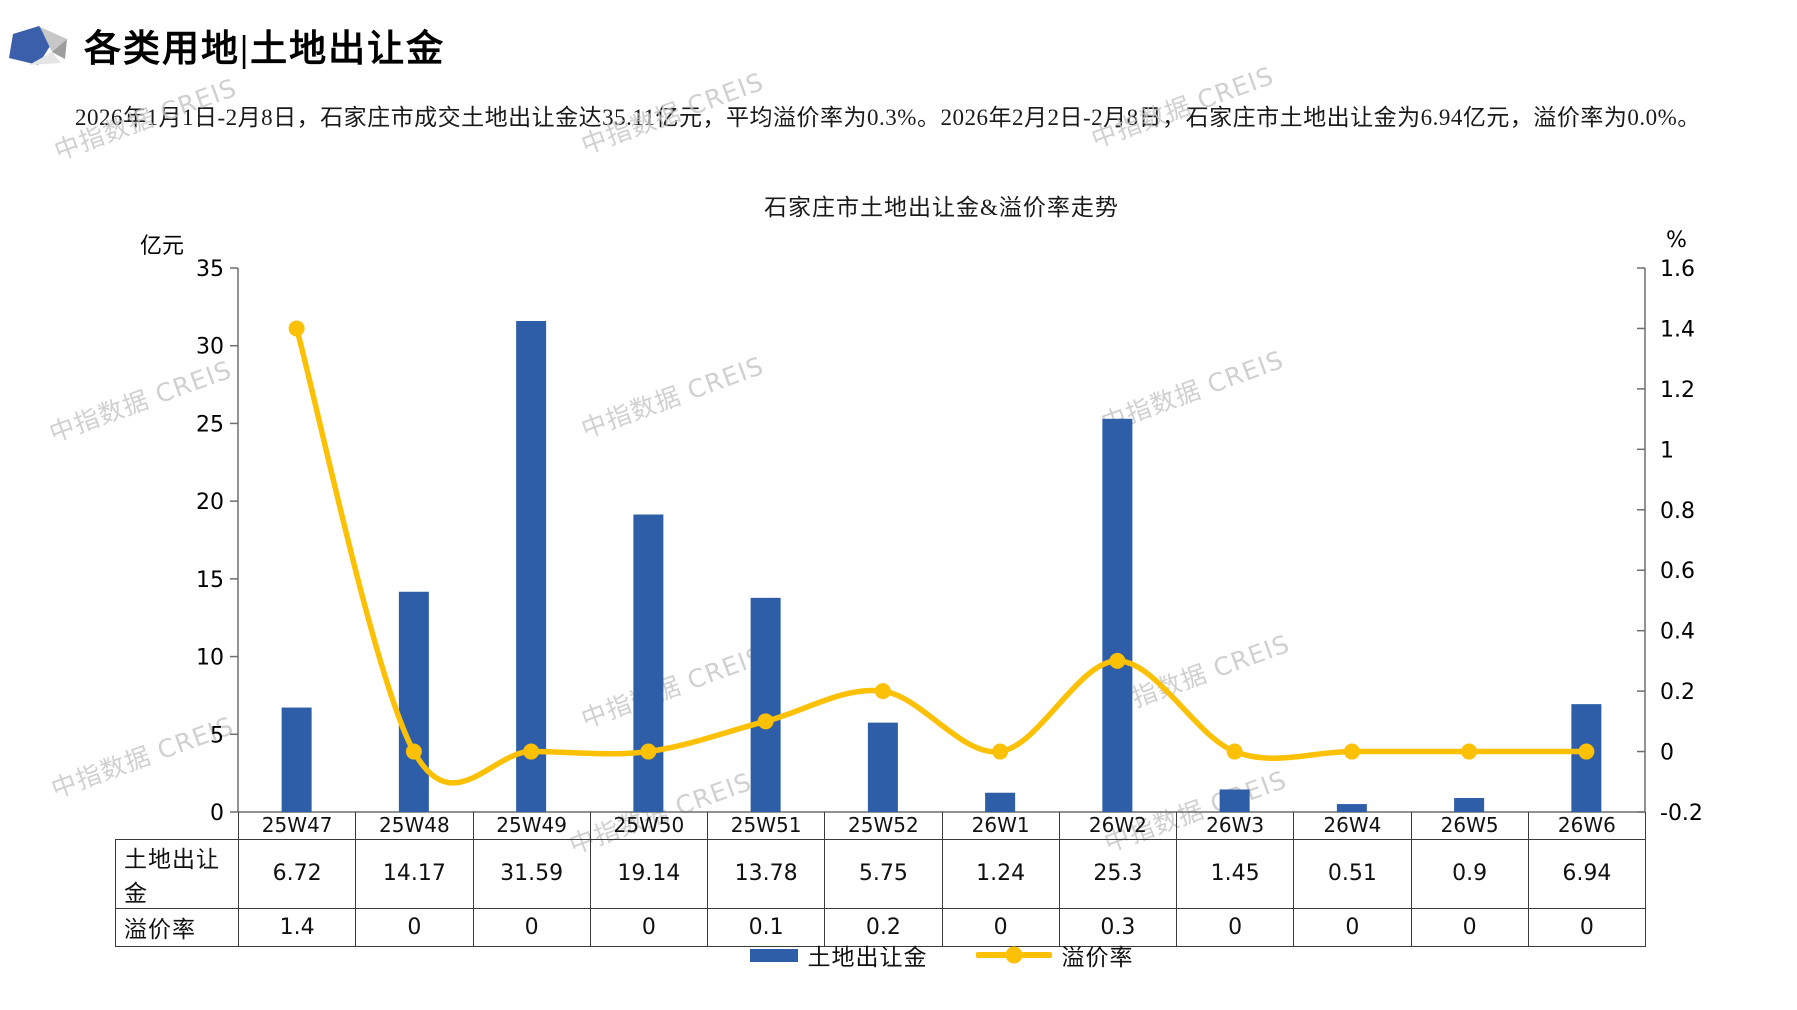  What do you see at coordinates (1677, 692) in the screenshot?
I see `right-axis-tick-label: 0.2` at bounding box center [1677, 692].